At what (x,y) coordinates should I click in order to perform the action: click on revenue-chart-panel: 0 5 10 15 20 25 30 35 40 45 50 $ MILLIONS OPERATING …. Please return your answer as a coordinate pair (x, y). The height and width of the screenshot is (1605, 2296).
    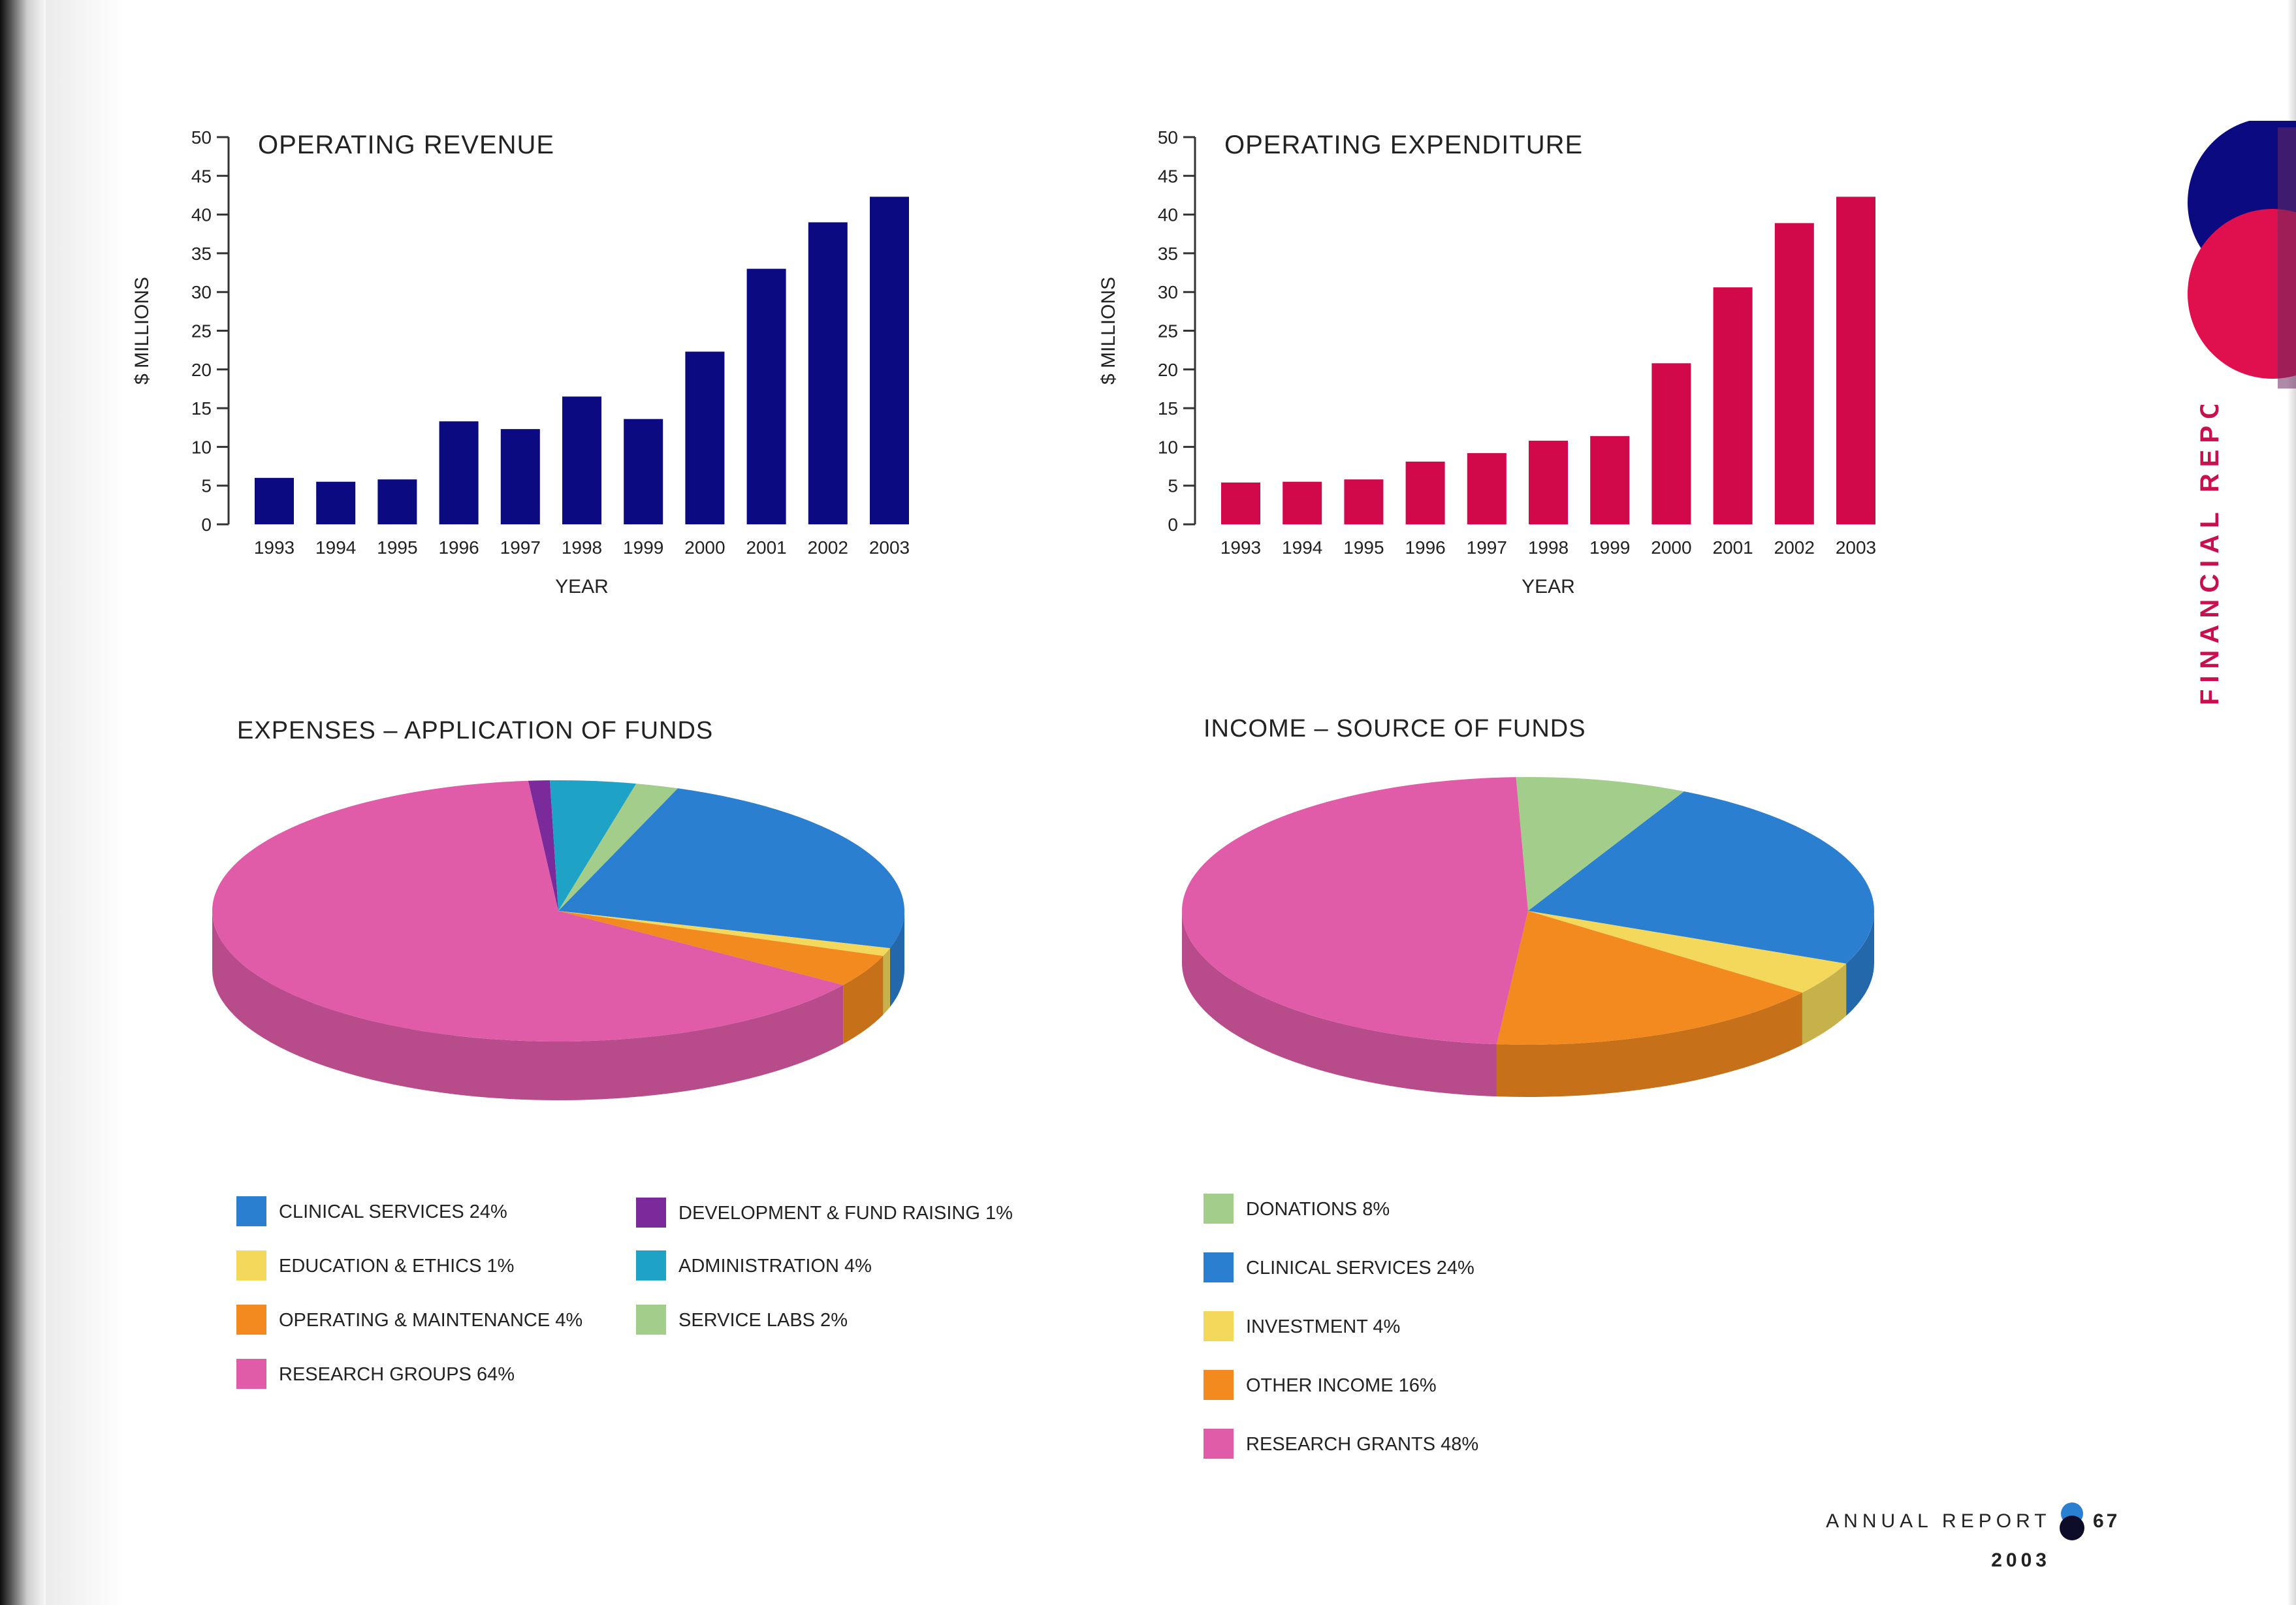
    Looking at the image, I should click on (529, 366).